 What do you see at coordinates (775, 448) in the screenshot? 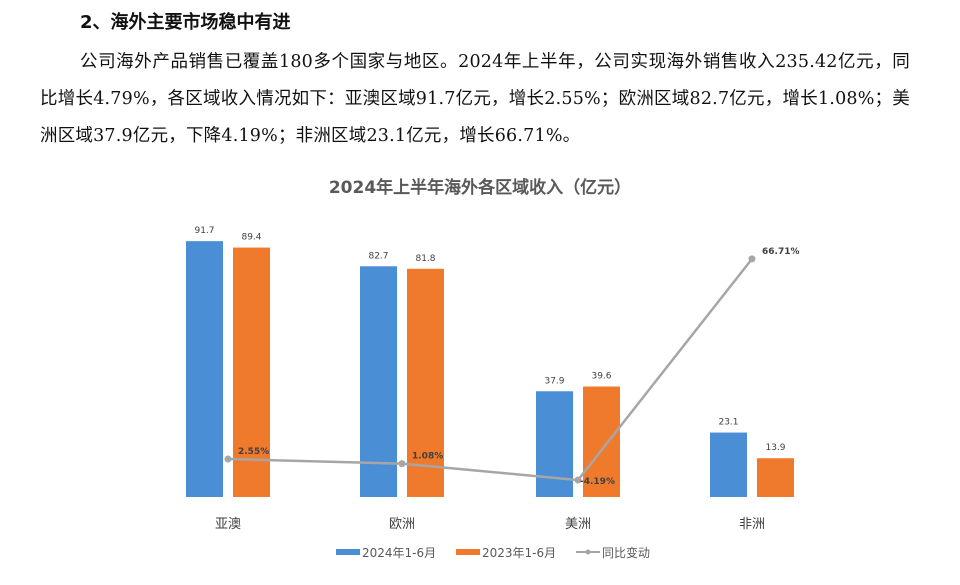
I see `bar-label: 13.9` at bounding box center [775, 448].